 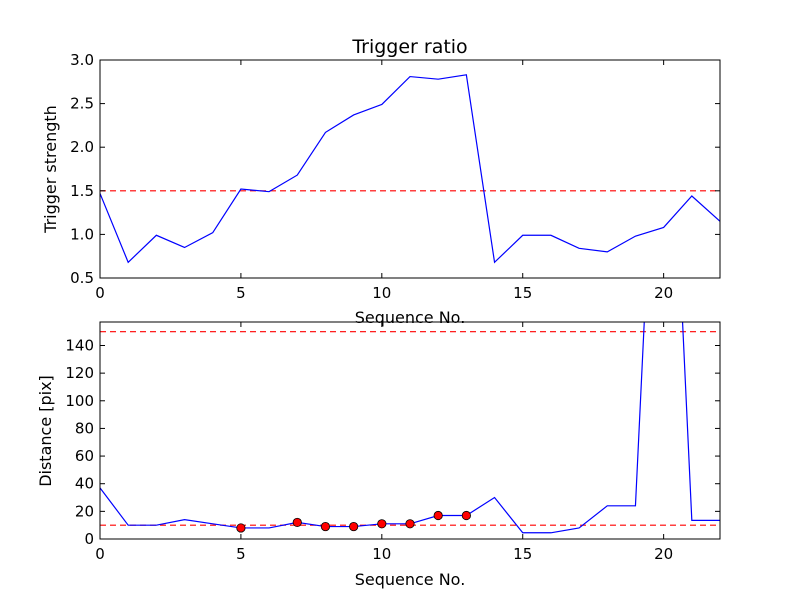 What do you see at coordinates (100, 293) in the screenshot?
I see `top-x-tick-label: 0` at bounding box center [100, 293].